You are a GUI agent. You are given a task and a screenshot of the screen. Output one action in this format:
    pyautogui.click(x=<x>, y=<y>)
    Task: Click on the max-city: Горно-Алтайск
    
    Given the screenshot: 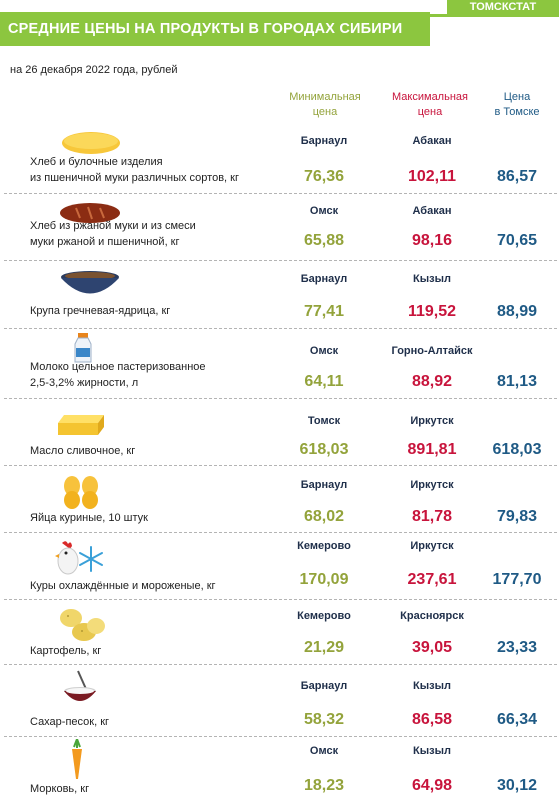 What is the action you would take?
    pyautogui.click(x=432, y=351)
    